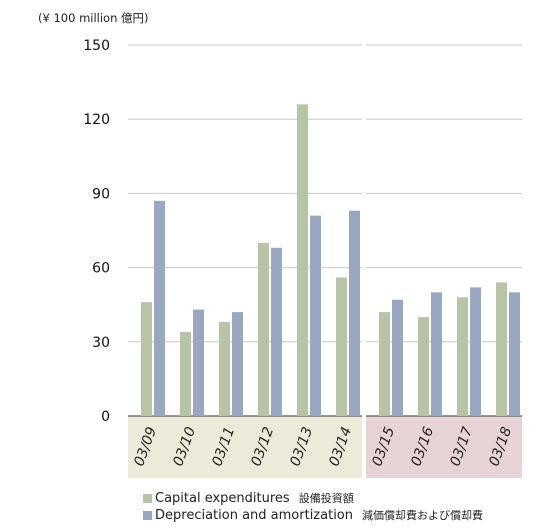 This screenshot has width=540, height=529. Describe the element at coordinates (96, 46) in the screenshot. I see `y-tick-label-150: 150` at that location.